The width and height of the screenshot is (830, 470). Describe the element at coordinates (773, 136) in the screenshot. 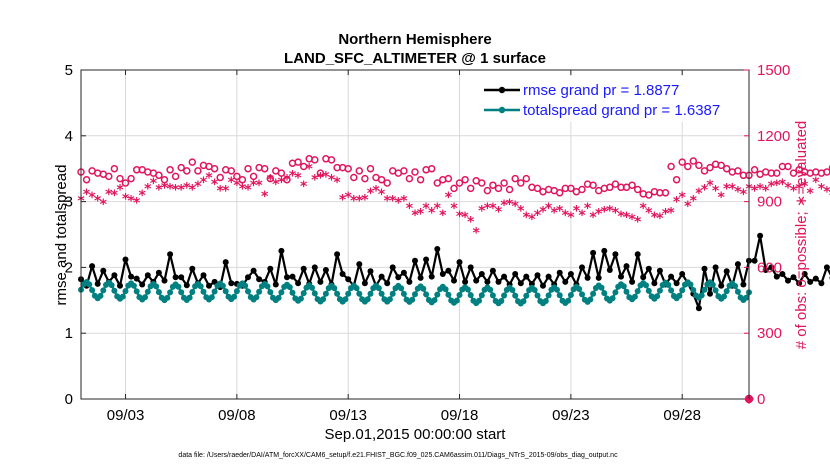

I see `y-right-tick-label: 1200` at that location.